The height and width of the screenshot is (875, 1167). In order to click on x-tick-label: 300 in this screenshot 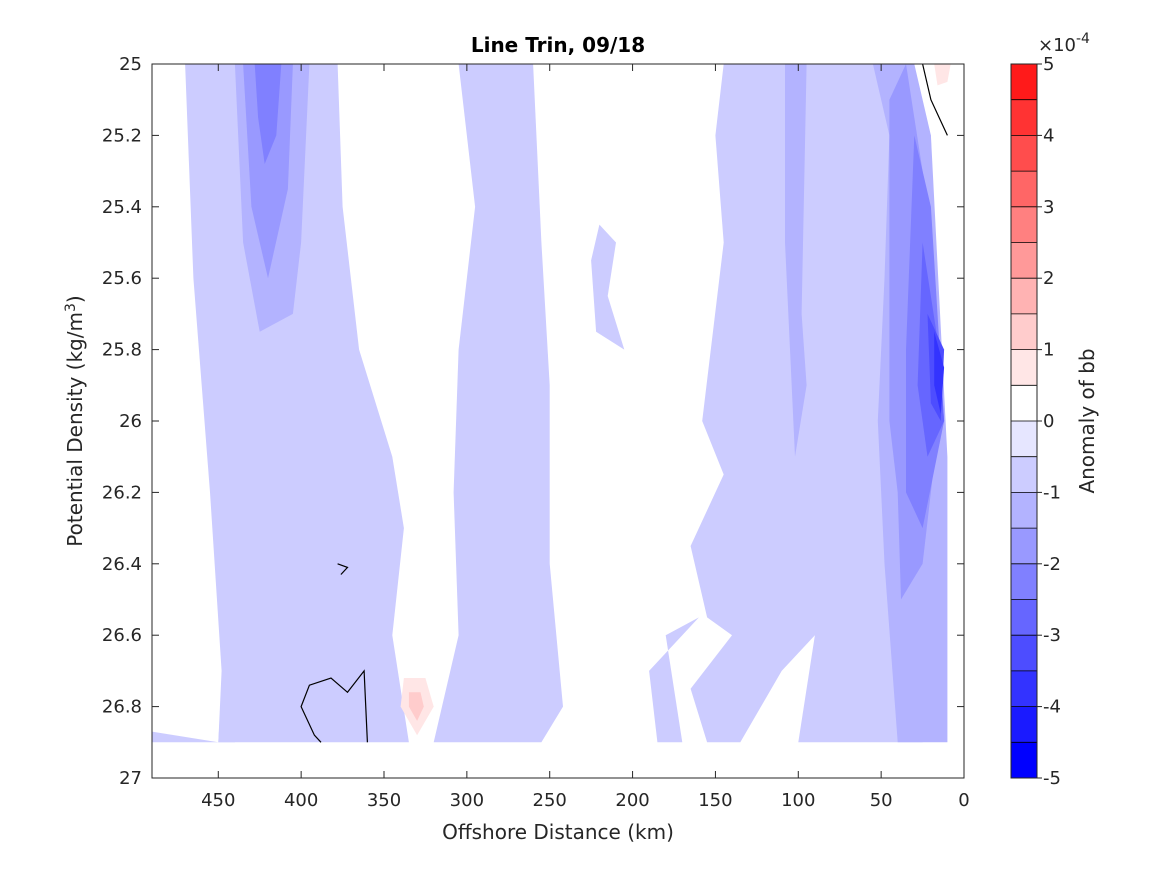, I will do `click(467, 800)`.